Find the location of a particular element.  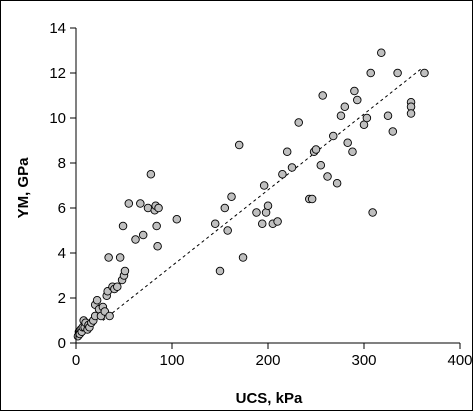

x-tick-label: 0 is located at coordinates (76, 360).